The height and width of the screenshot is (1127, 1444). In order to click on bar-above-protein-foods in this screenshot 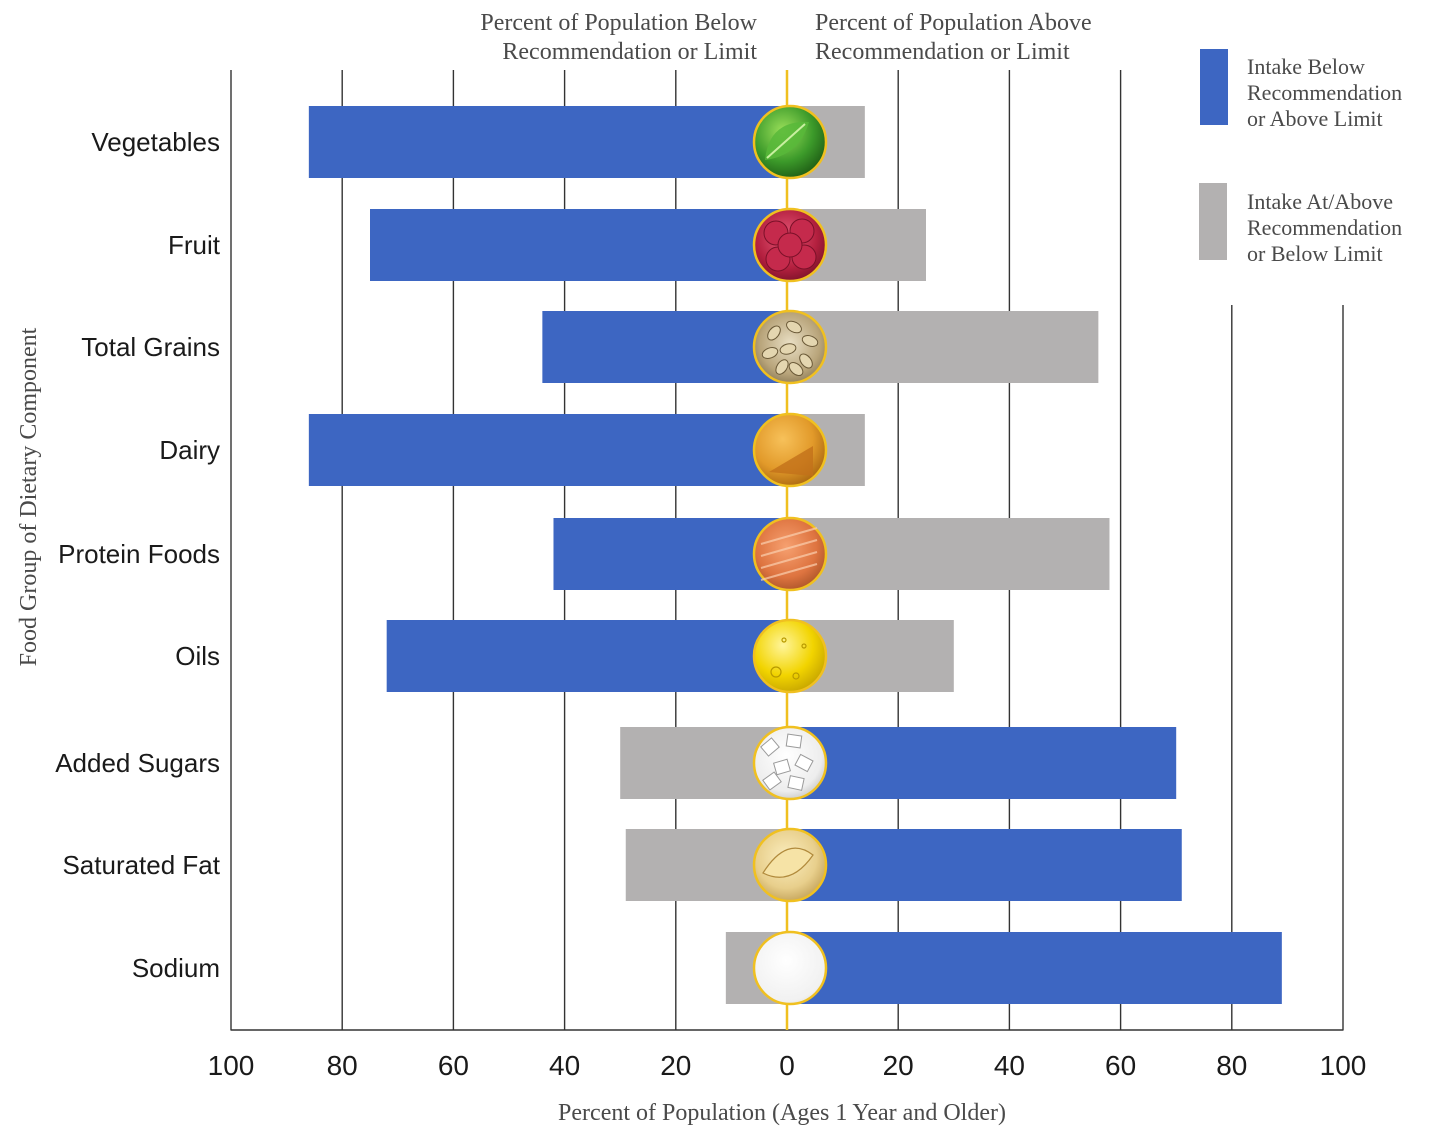, I will do `click(948, 554)`.